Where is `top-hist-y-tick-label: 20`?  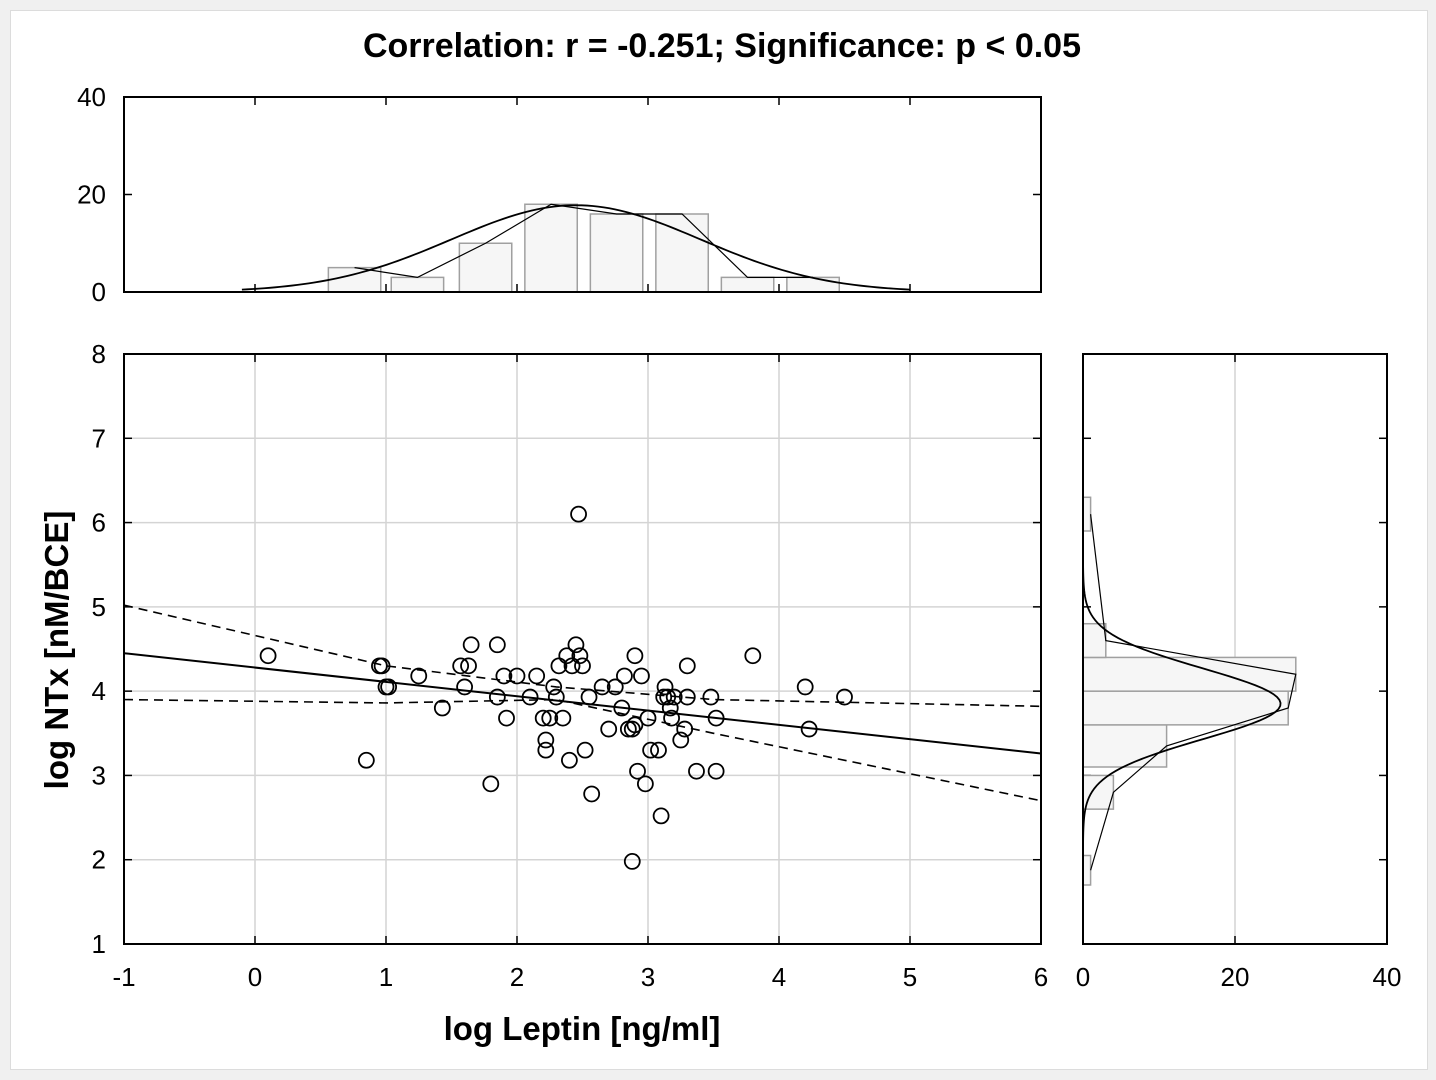
top-hist-y-tick-label: 20 is located at coordinates (91, 195).